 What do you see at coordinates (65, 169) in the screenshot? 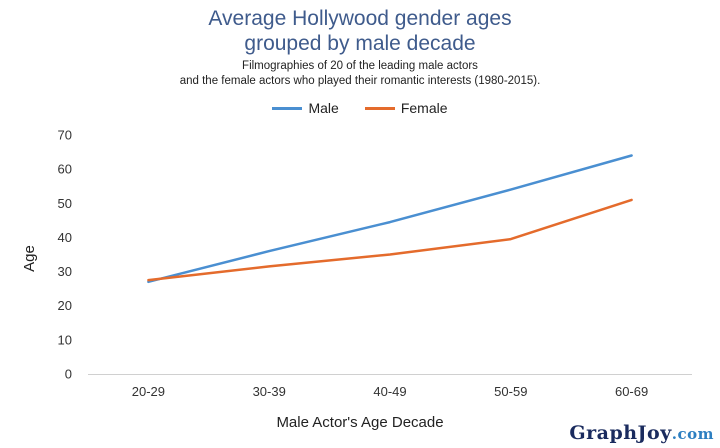
I see `y-tick-label-60: 60` at bounding box center [65, 169].